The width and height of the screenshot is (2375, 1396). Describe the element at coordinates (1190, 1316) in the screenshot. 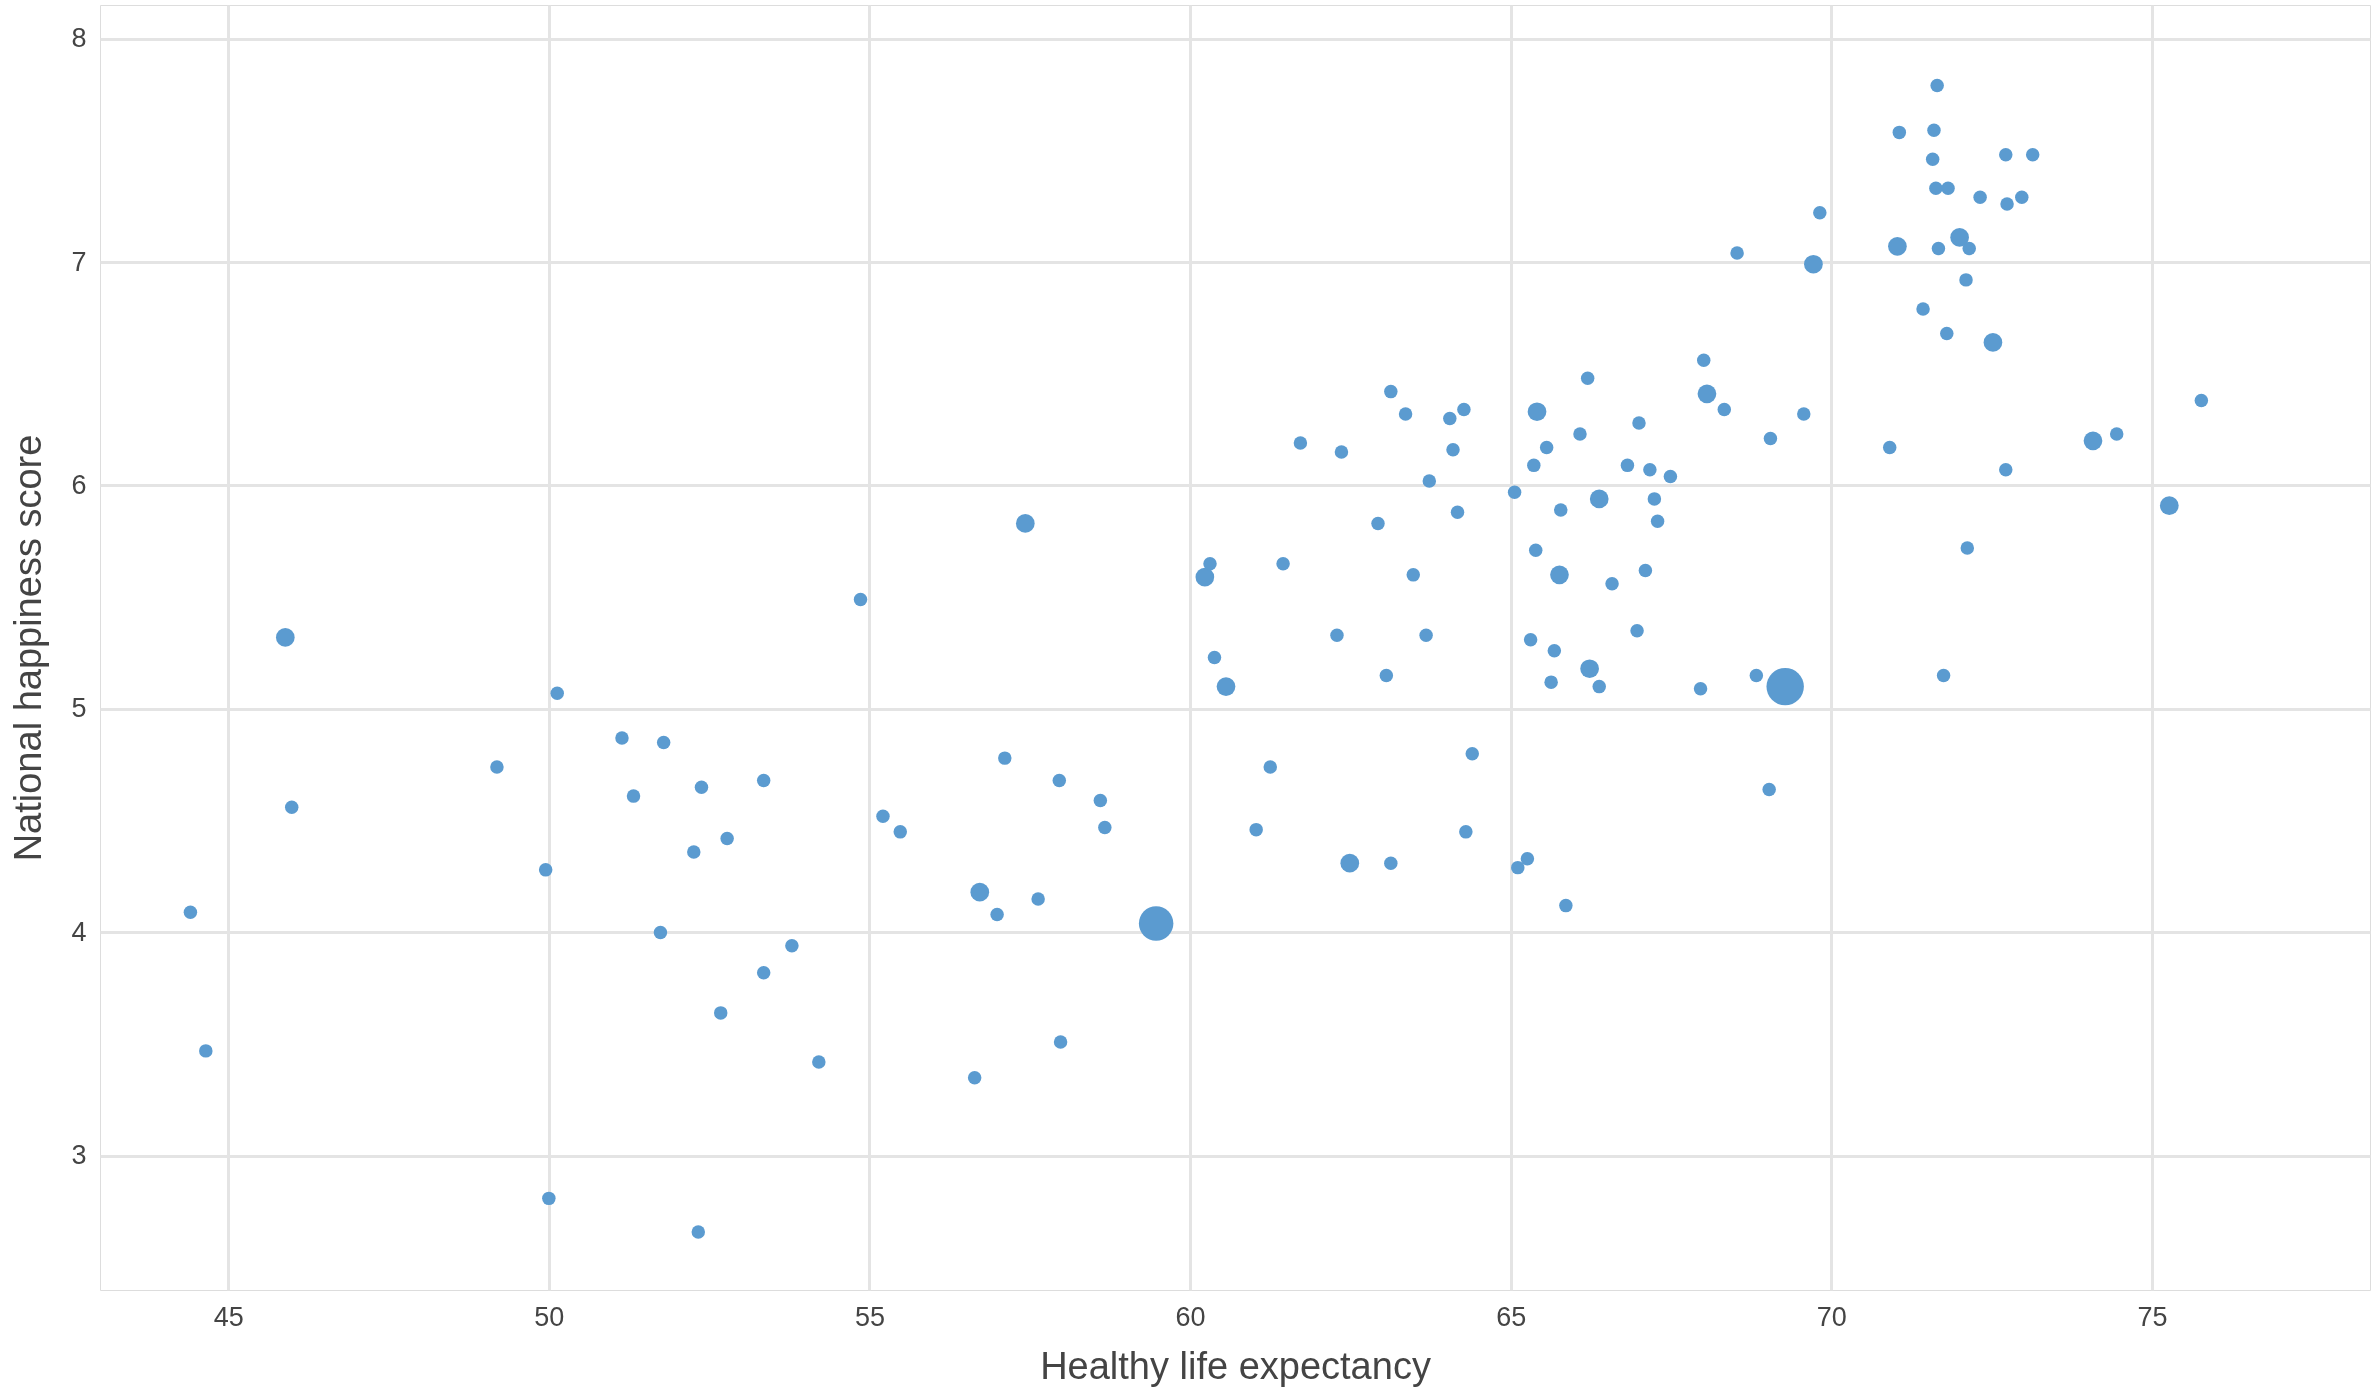

I see `x-tick-label: 60` at that location.